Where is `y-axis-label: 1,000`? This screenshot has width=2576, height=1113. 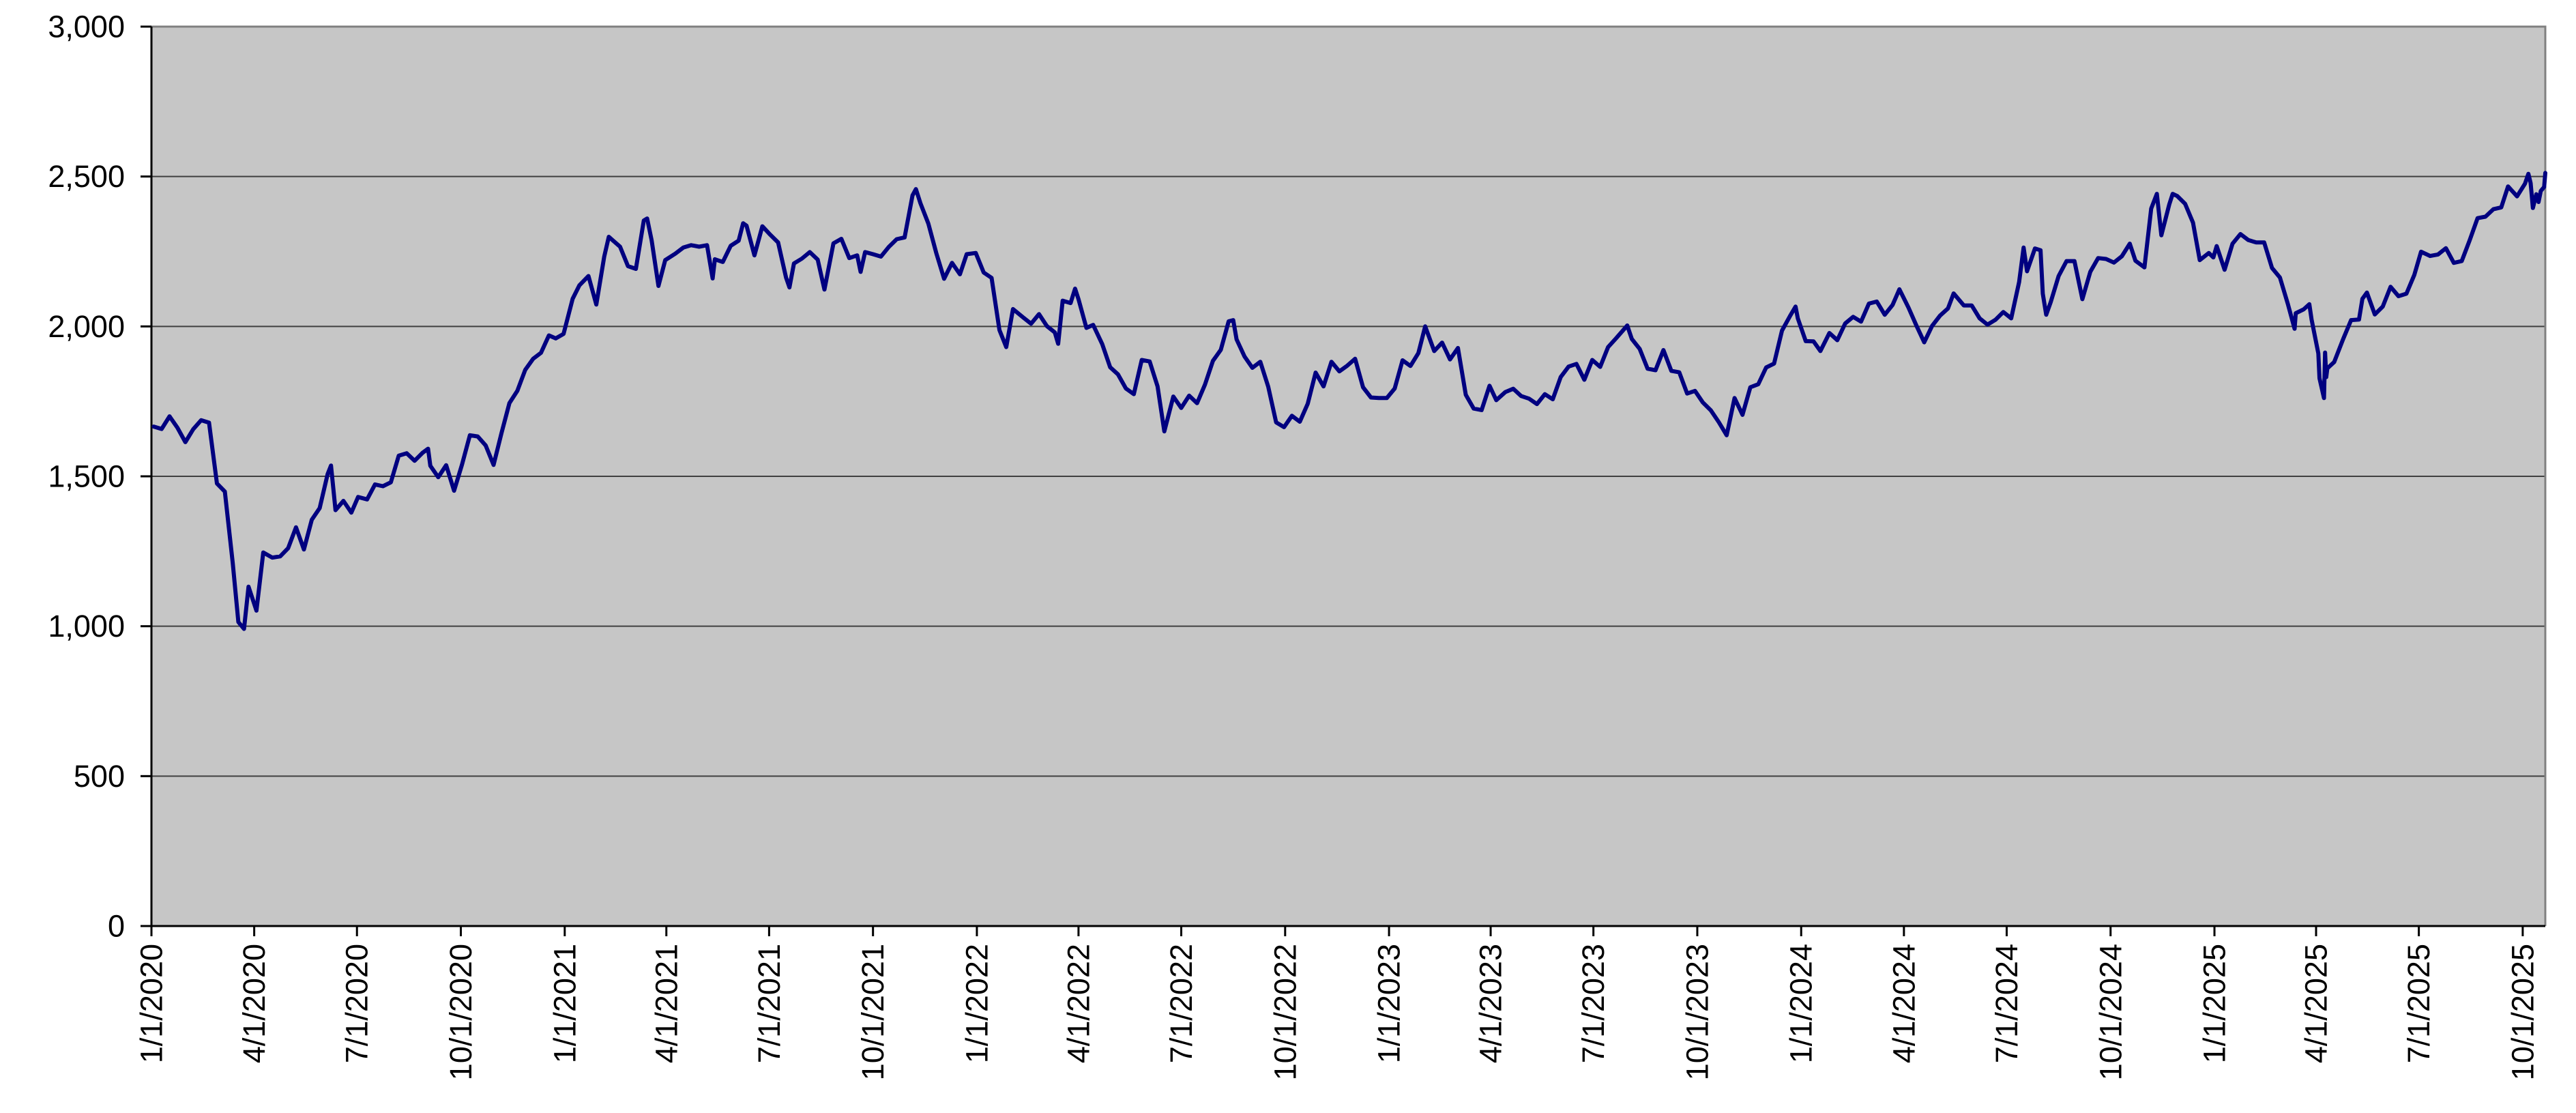 y-axis-label: 1,000 is located at coordinates (86, 626).